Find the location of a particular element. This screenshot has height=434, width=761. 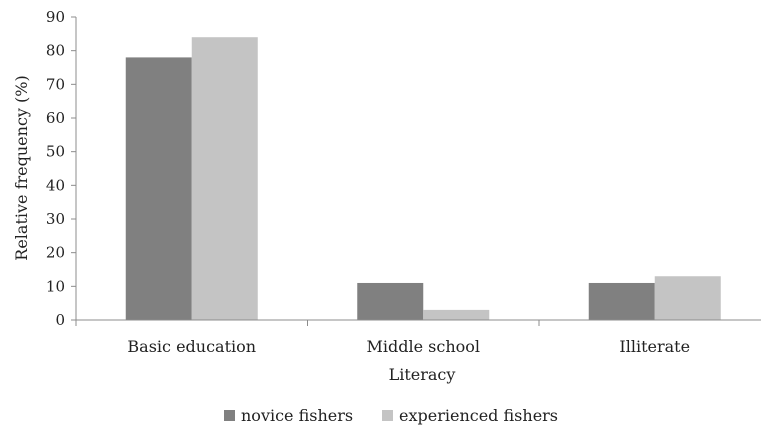

bar-experienced-fishers-illiterate is located at coordinates (687, 298).